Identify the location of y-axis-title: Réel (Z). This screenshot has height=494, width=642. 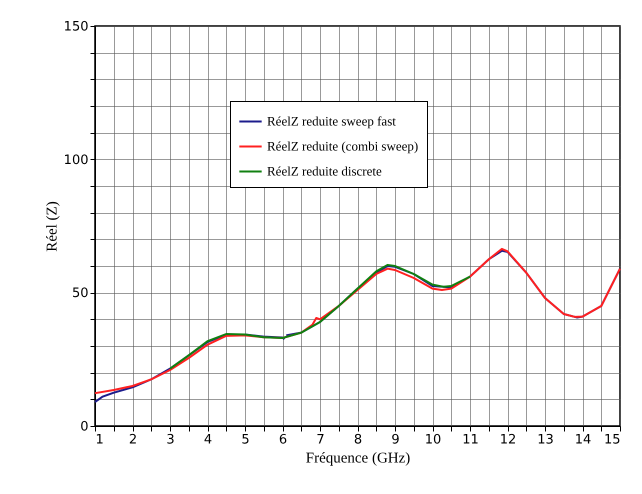
(52, 226).